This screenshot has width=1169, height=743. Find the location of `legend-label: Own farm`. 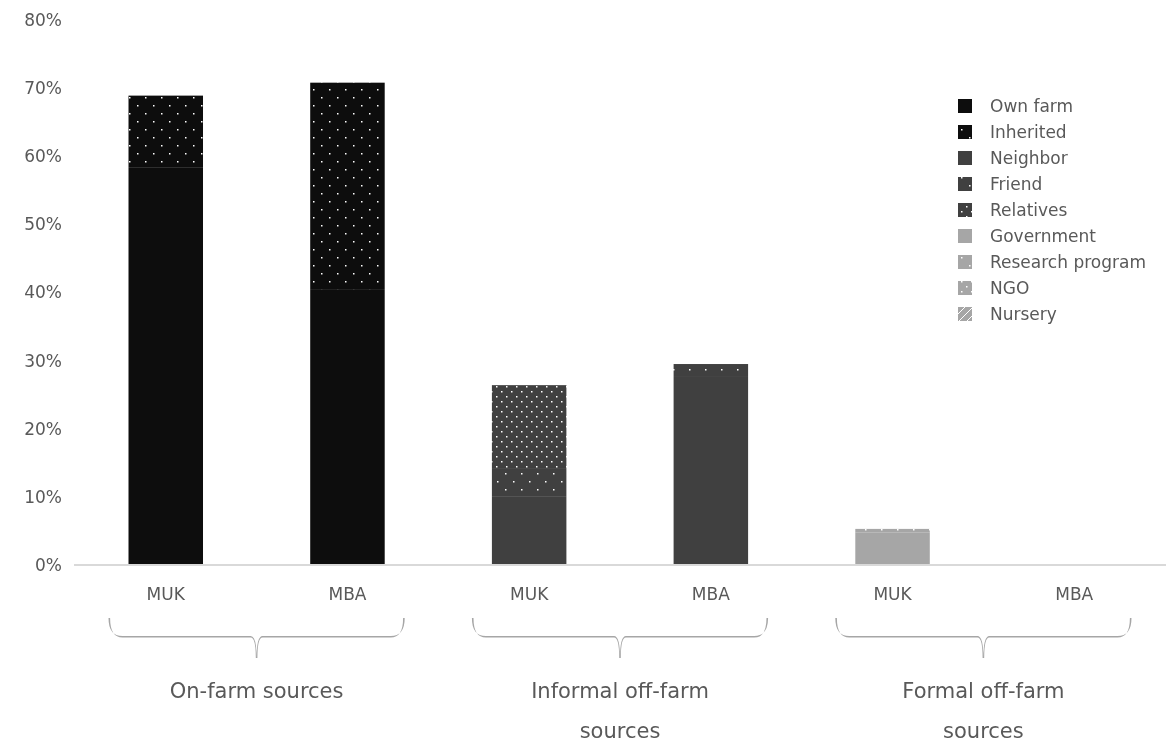

legend-label: Own farm is located at coordinates (1032, 105).